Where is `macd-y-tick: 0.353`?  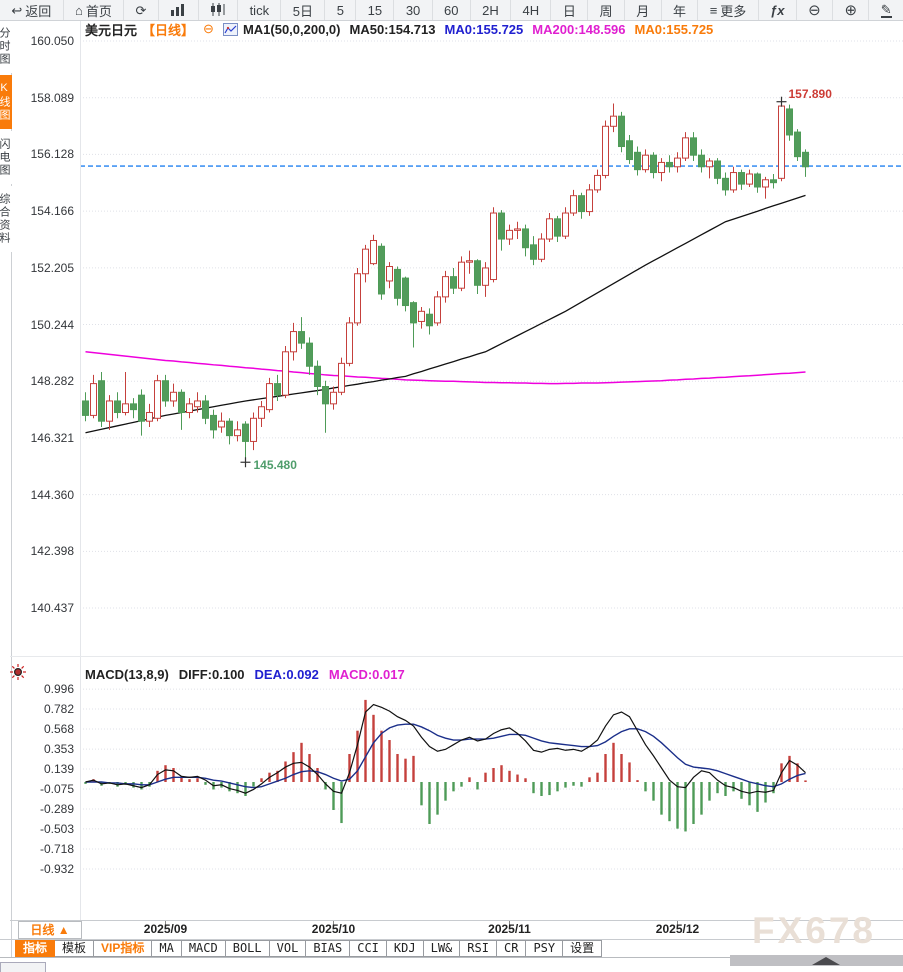 macd-y-tick: 0.353 is located at coordinates (58, 749).